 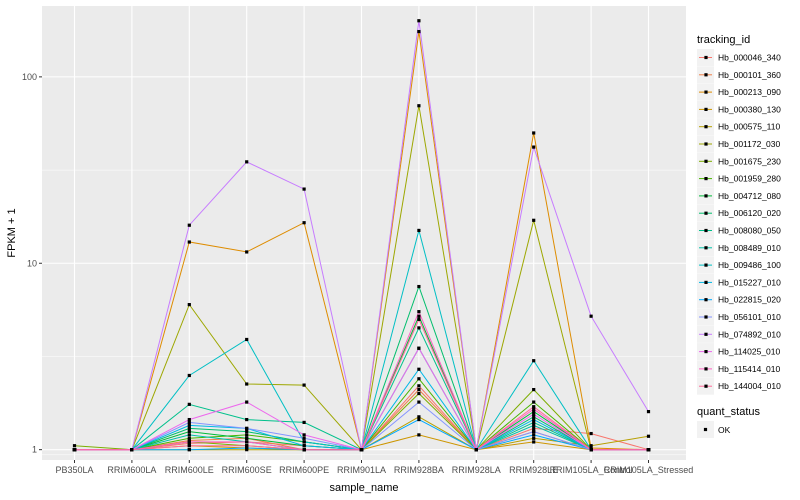 What do you see at coordinates (724, 430) in the screenshot?
I see `shape-legend-label: OK` at bounding box center [724, 430].